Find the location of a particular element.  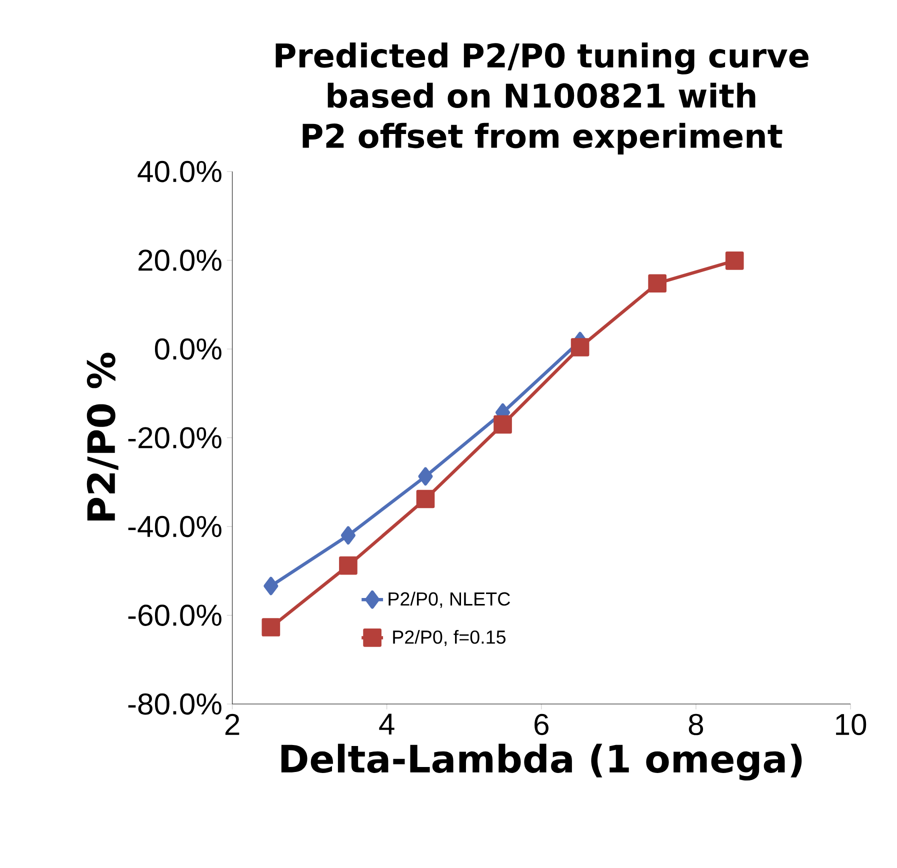

legend-label: P2/P0, NLETC is located at coordinates (449, 600).